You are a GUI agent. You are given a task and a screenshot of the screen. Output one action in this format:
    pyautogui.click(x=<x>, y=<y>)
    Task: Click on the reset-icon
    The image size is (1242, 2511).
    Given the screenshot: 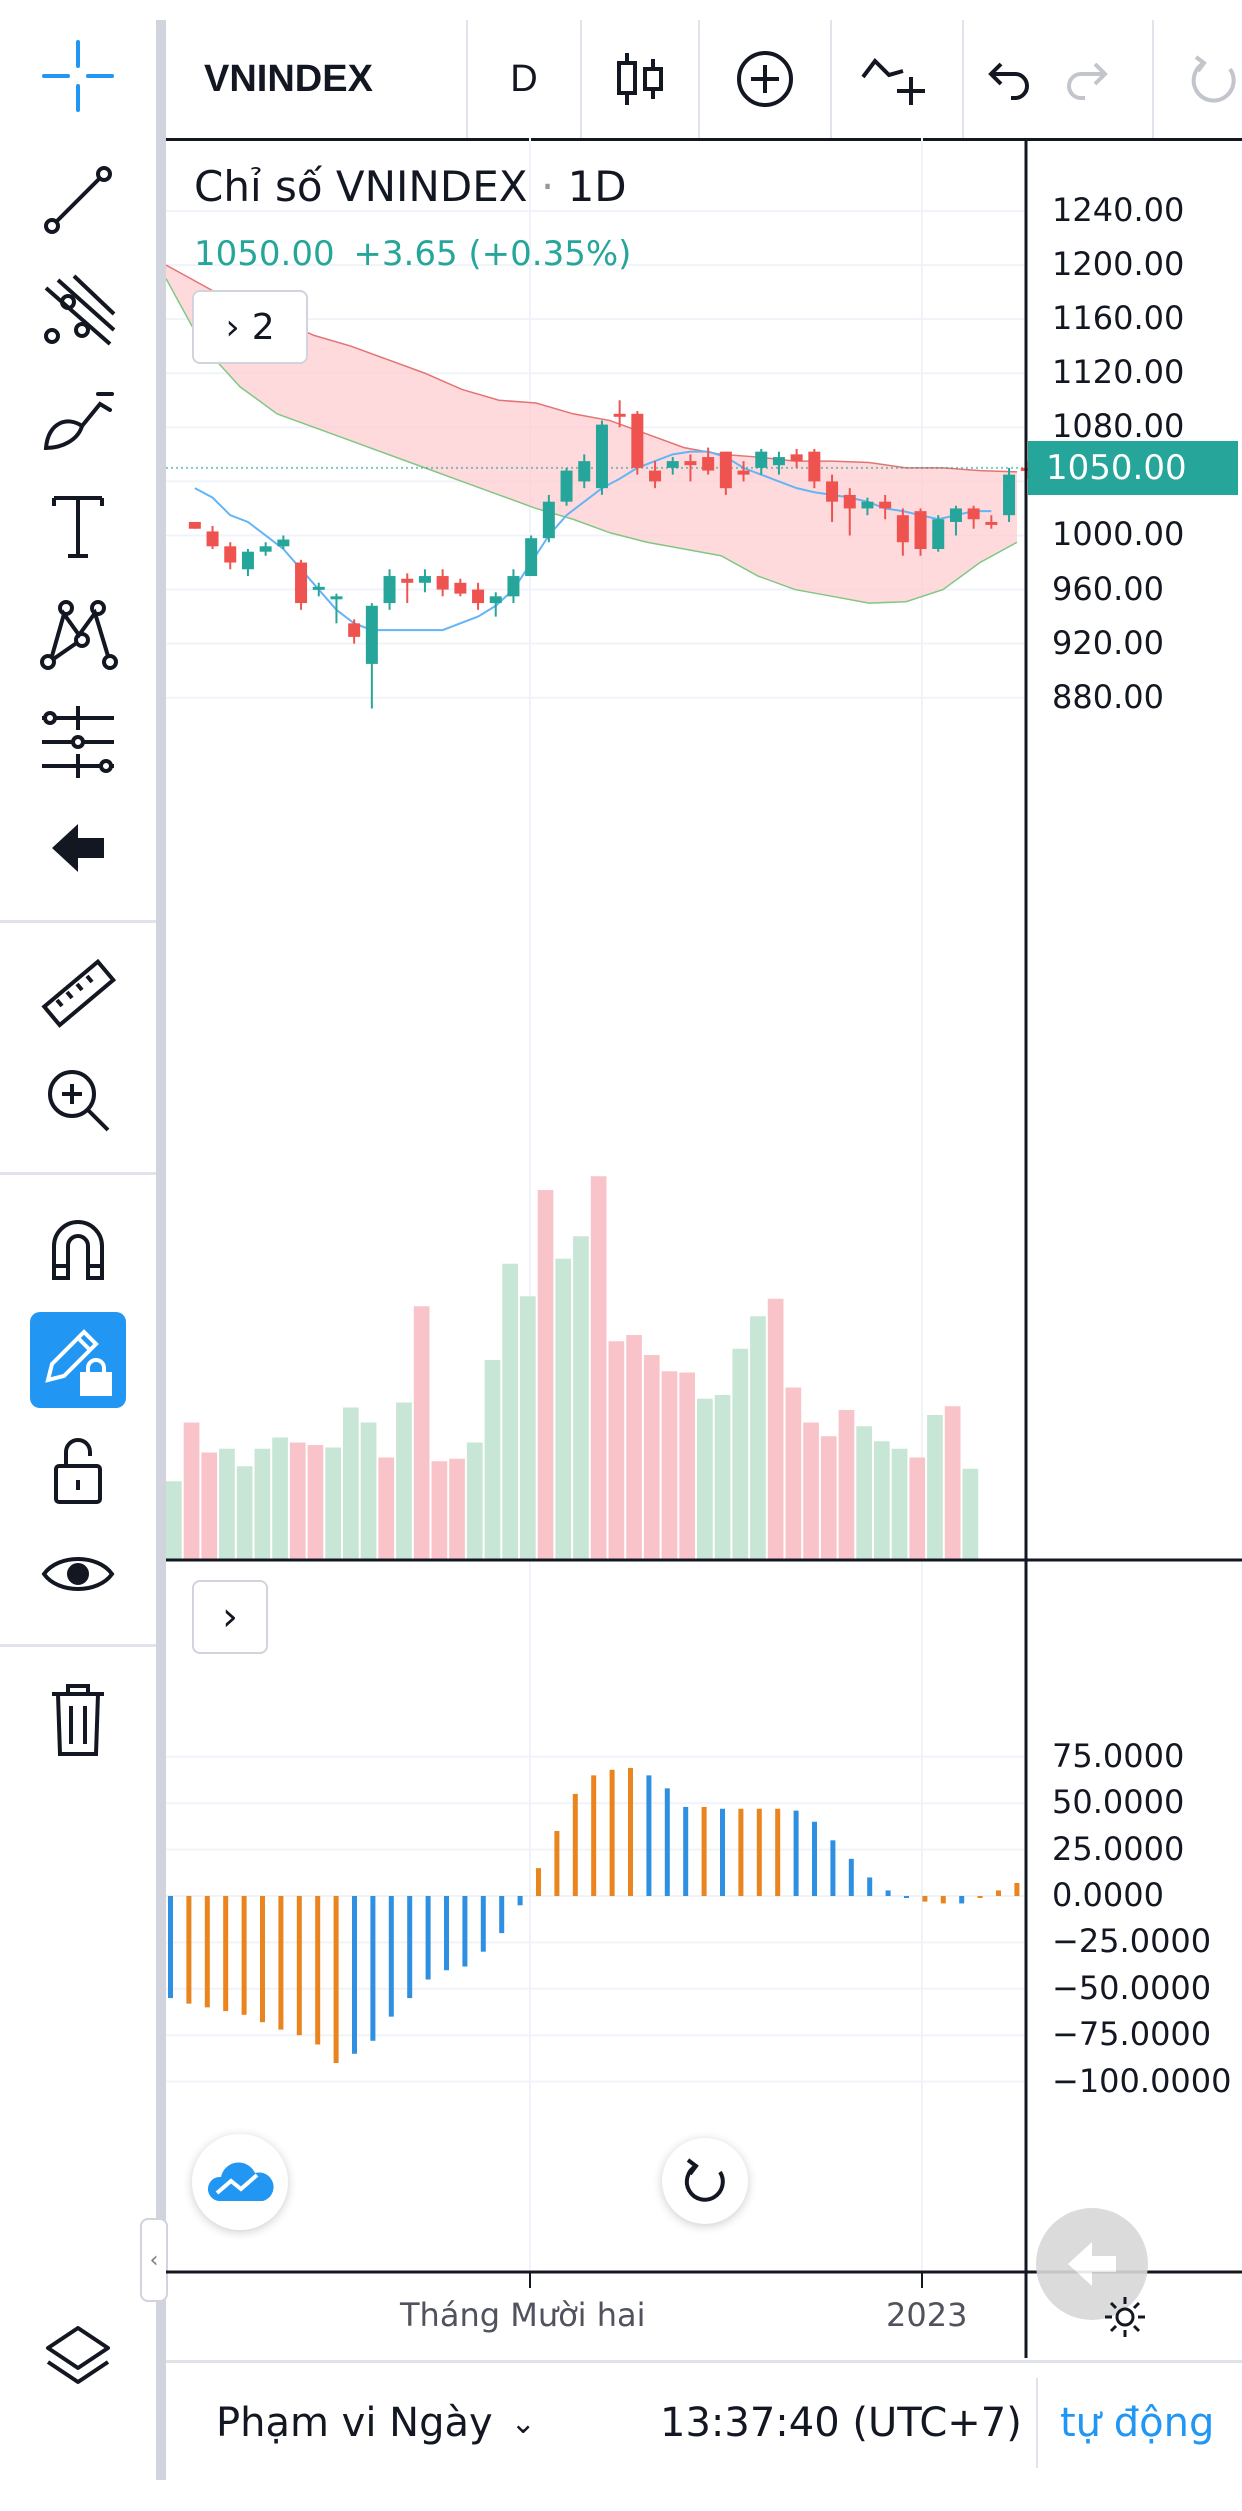 What is the action you would take?
    pyautogui.click(x=704, y=2180)
    